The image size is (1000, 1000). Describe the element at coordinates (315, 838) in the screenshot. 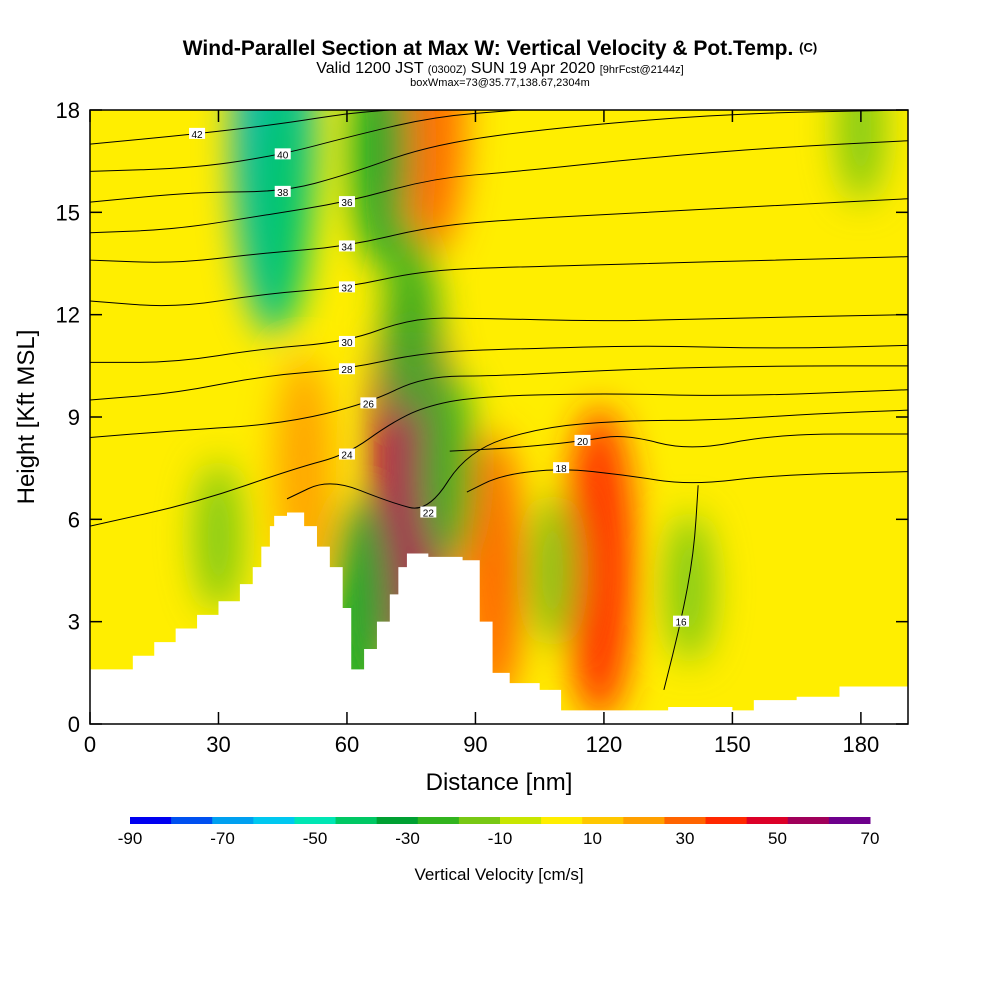

I see `colorbar-tick--50: -50` at that location.